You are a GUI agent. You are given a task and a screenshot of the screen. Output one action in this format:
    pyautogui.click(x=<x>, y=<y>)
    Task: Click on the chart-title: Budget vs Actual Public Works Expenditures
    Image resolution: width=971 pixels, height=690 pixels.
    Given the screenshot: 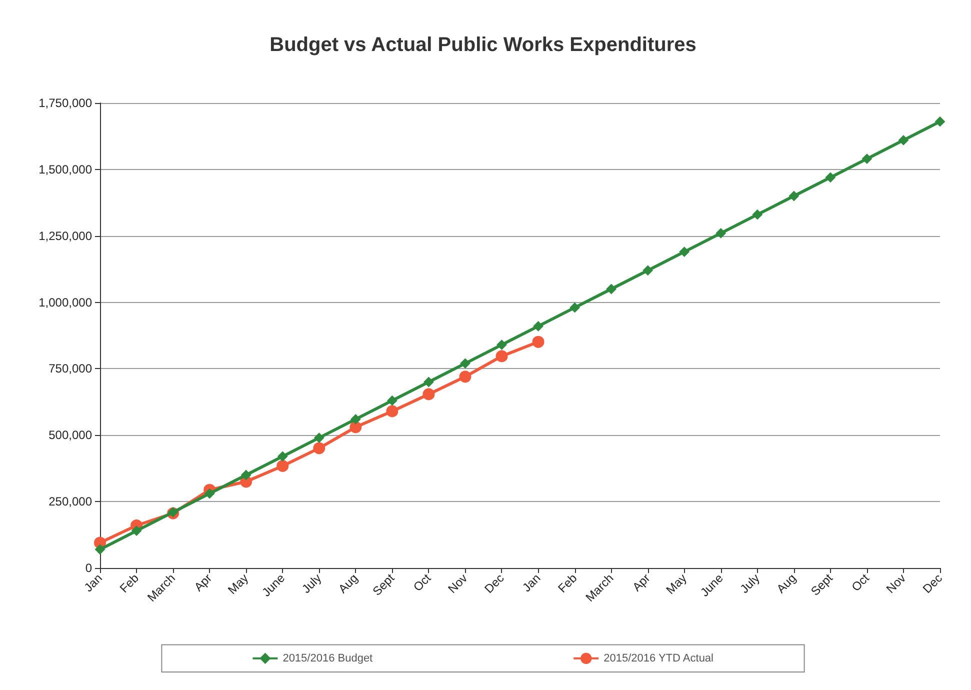 What is the action you would take?
    pyautogui.click(x=483, y=45)
    